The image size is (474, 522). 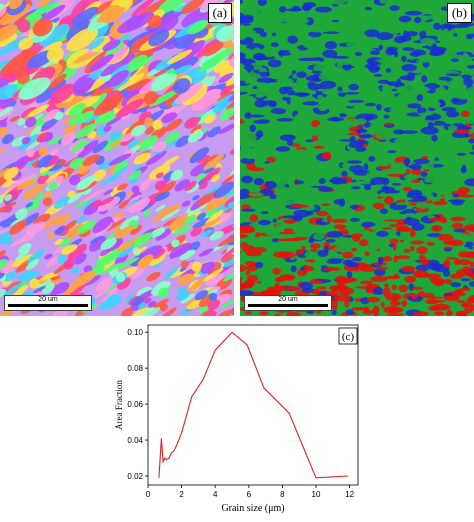 What do you see at coordinates (135, 404) in the screenshot?
I see `y-tick-label: 0.06` at bounding box center [135, 404].